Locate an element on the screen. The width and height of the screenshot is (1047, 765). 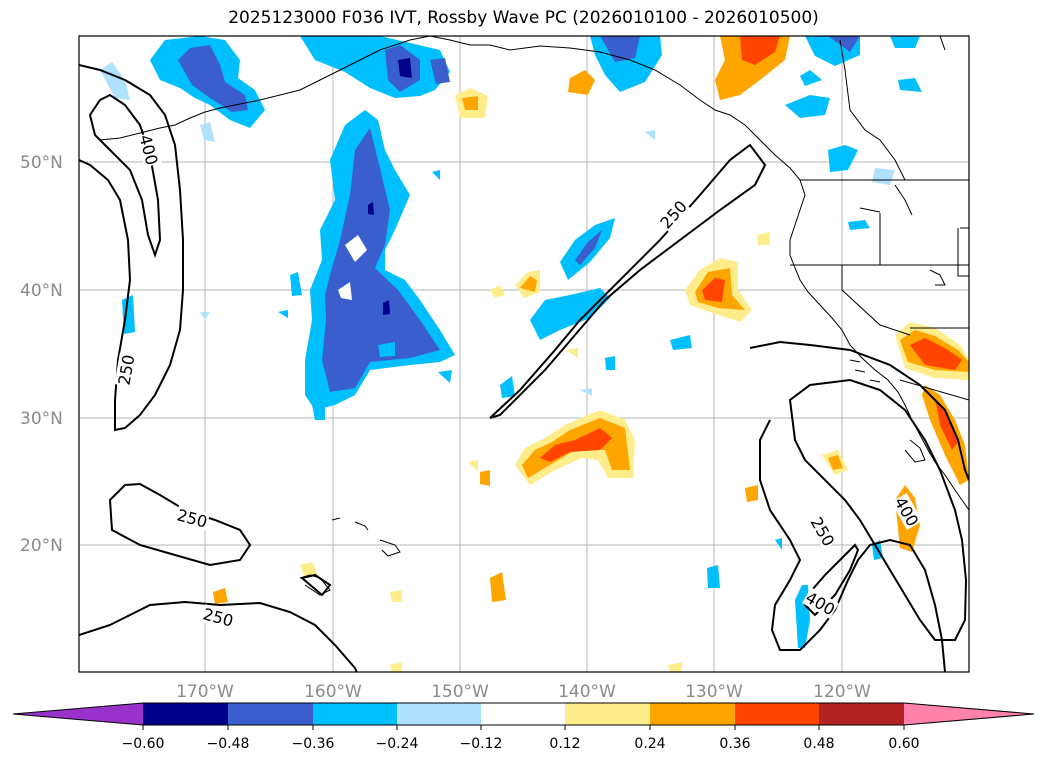
latitude-labels: 50°N 40°N 30°N 20°N is located at coordinates (41, 354).